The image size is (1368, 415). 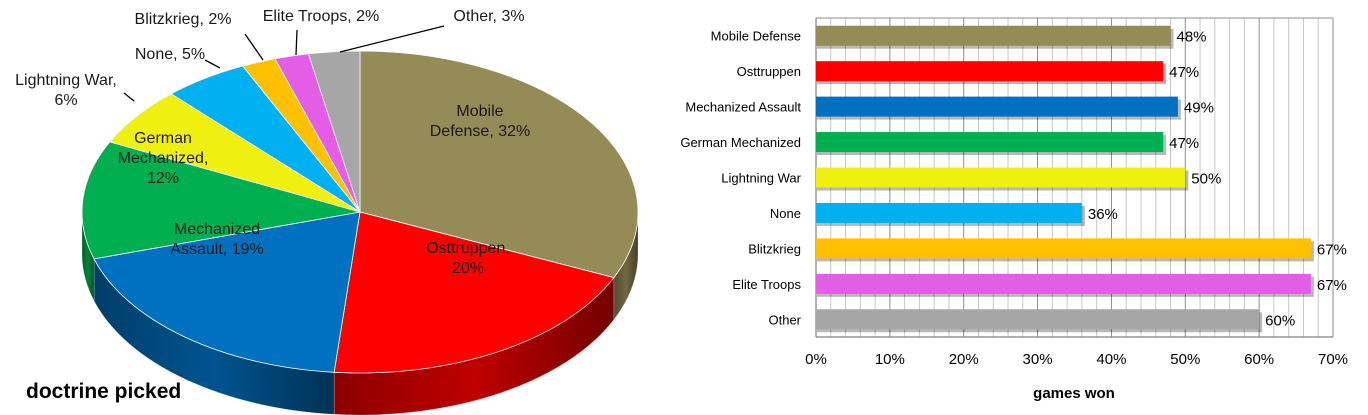 I want to click on bar-blitzkrieg, so click(x=1063, y=248).